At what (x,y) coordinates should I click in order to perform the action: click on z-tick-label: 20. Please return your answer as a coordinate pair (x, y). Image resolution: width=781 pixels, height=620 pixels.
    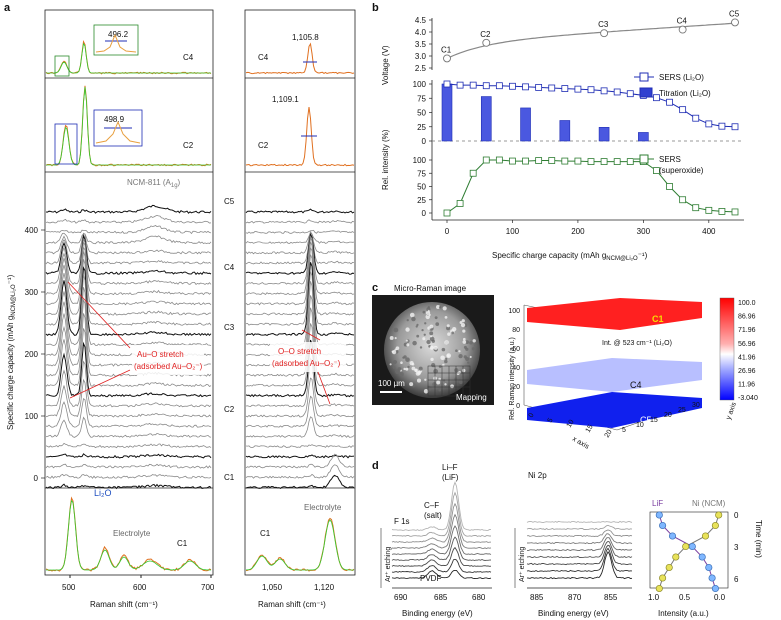
    Looking at the image, I should click on (516, 387).